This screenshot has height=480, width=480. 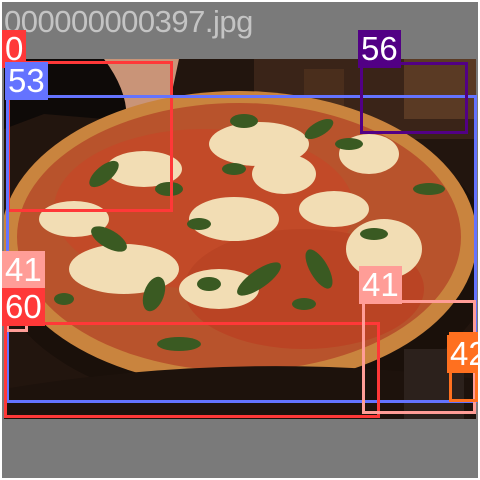 I want to click on detection-tag-56: 56, so click(x=379, y=49).